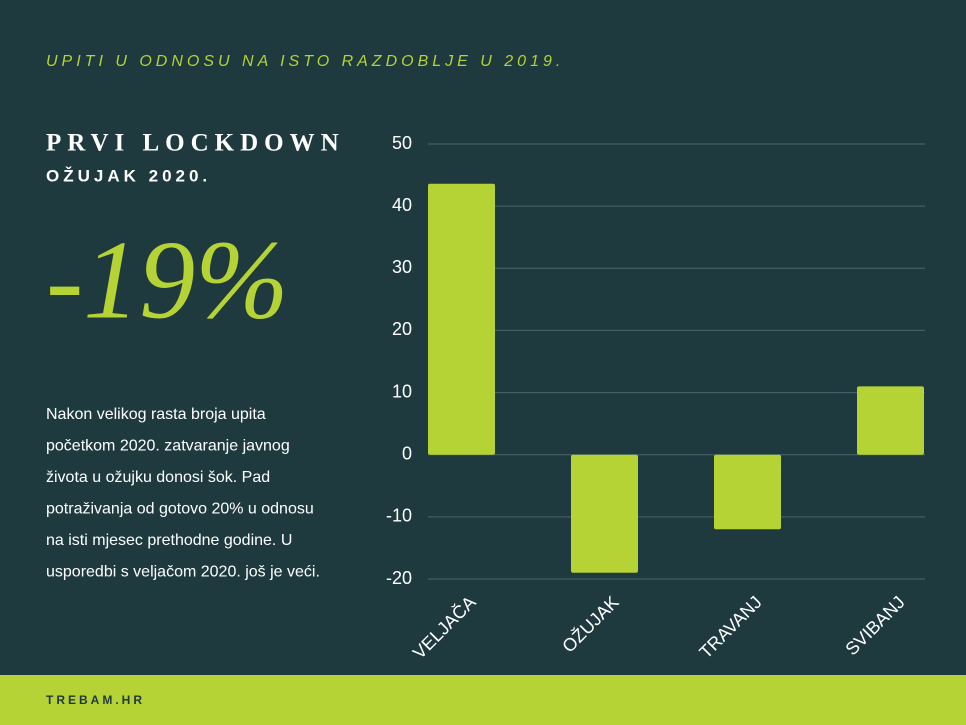 Image resolution: width=966 pixels, height=725 pixels. What do you see at coordinates (399, 516) in the screenshot?
I see `y-tick-label: -10` at bounding box center [399, 516].